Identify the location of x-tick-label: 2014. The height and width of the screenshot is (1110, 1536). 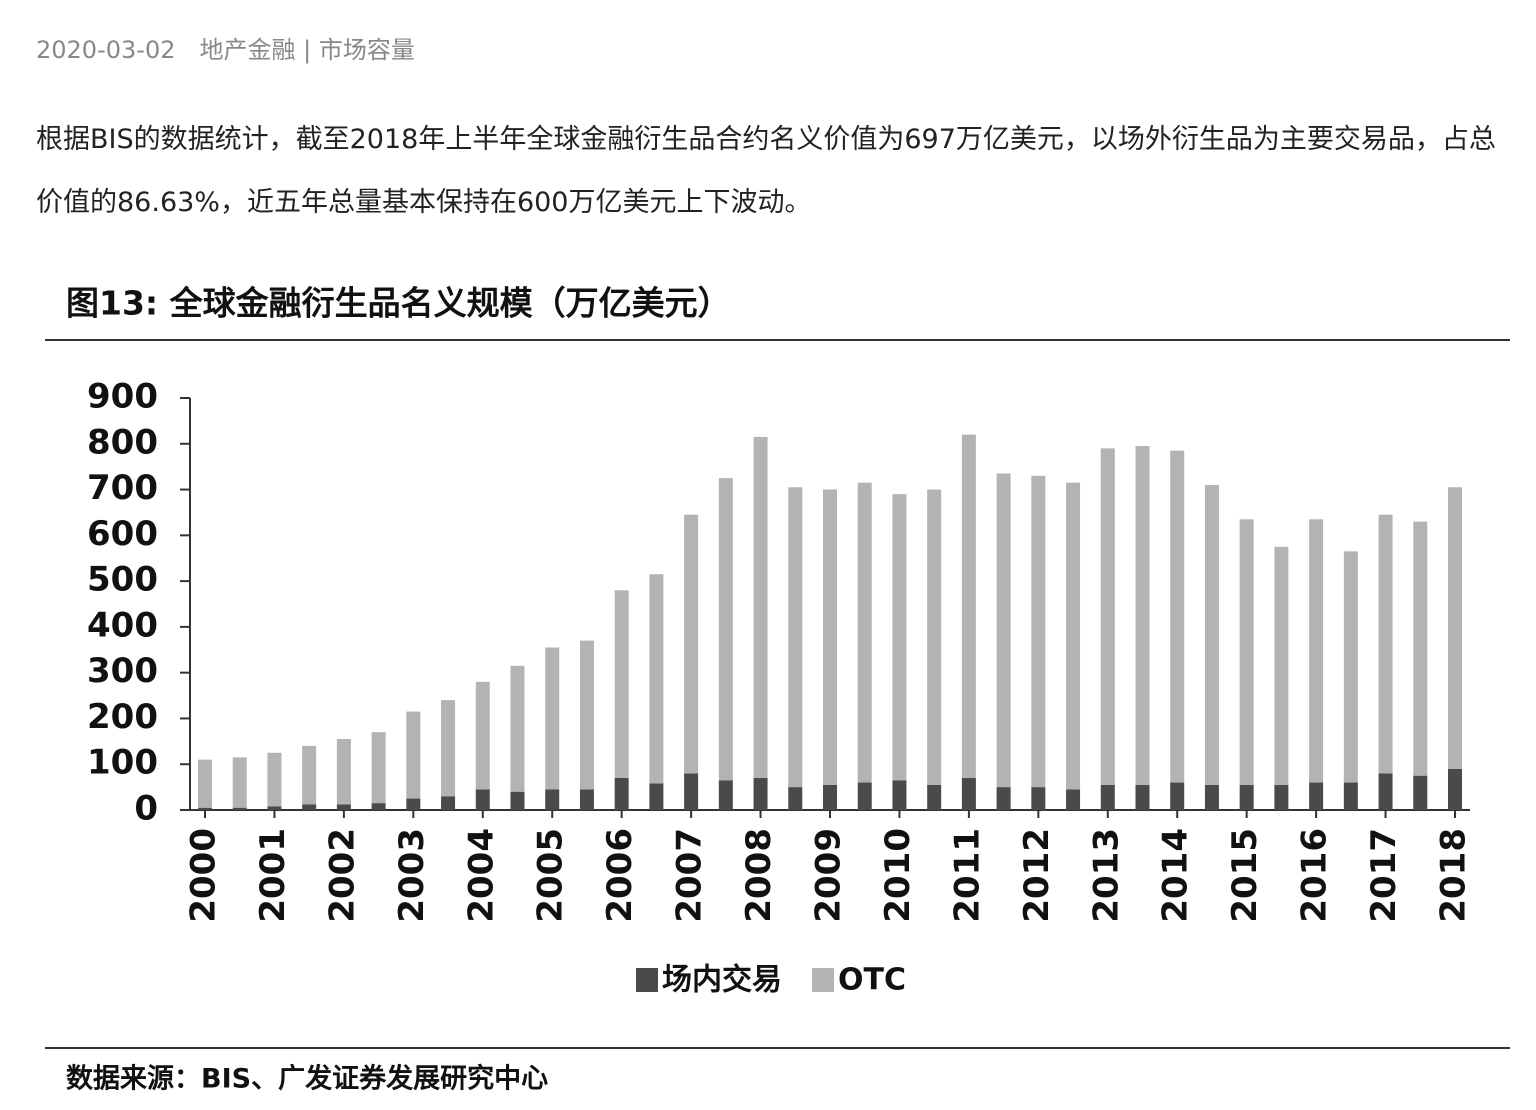
(1176, 875).